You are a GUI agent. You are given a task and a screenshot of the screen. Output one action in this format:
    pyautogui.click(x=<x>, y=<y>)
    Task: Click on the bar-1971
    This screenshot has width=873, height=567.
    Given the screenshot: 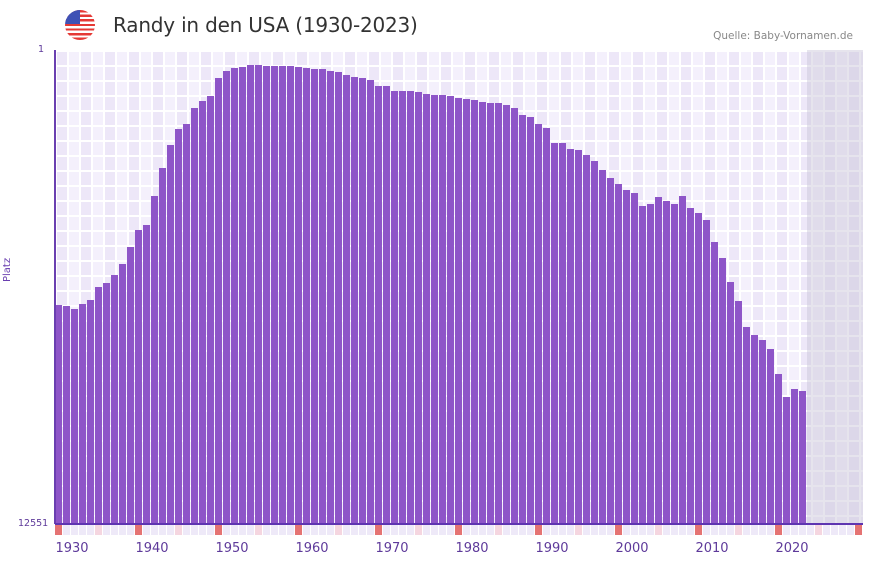 What is the action you would take?
    pyautogui.click(x=386, y=305)
    